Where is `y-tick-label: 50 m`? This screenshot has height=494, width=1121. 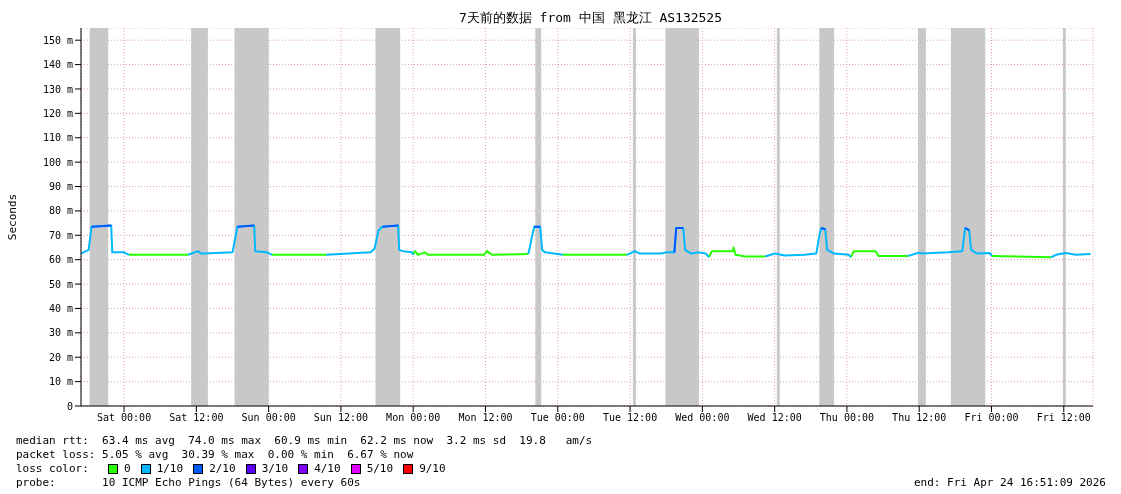 y-tick-label: 50 m is located at coordinates (60, 284).